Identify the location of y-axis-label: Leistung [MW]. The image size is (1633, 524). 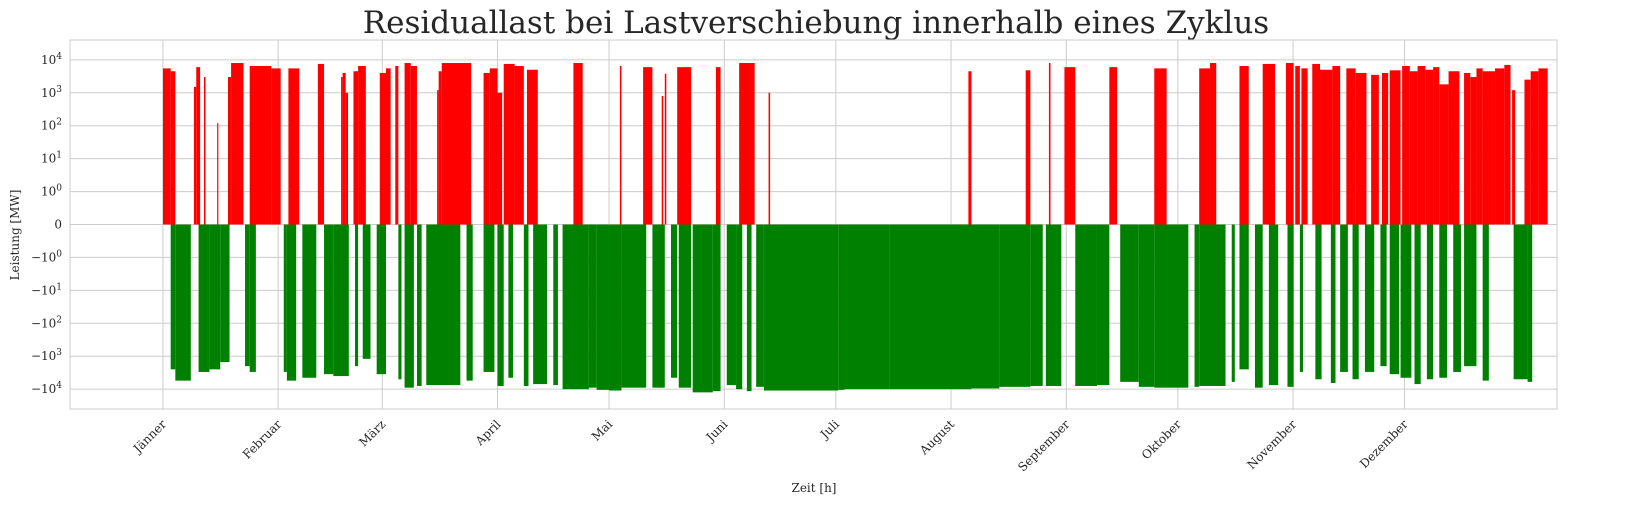
(15, 235).